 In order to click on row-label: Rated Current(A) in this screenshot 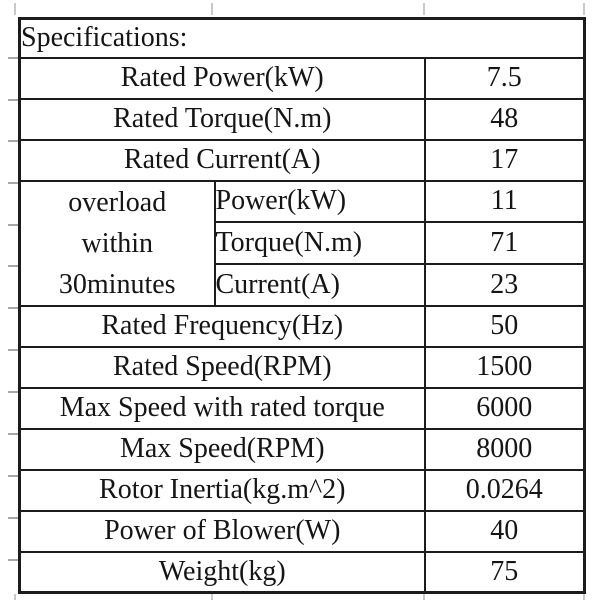, I will do `click(222, 160)`.